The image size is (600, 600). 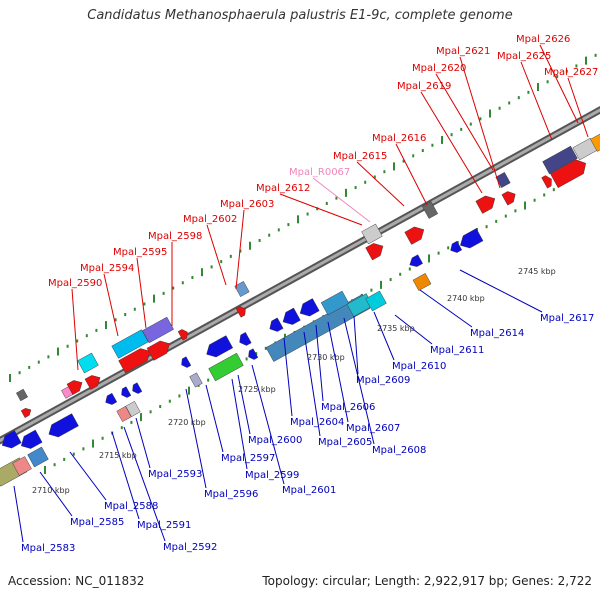 I want to click on scale-label: 2710 kbp, so click(x=51, y=490).